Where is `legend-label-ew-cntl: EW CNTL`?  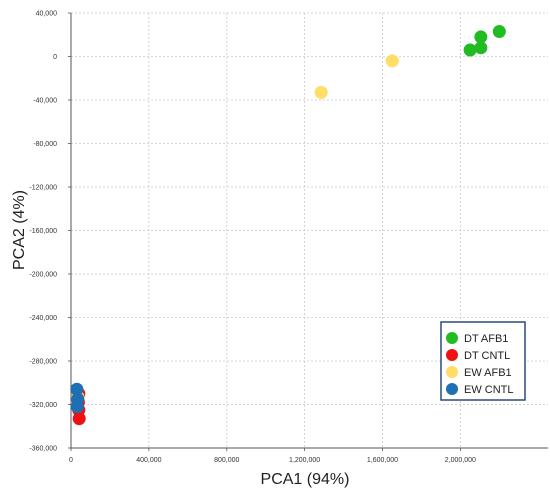
legend-label-ew-cntl: EW CNTL is located at coordinates (489, 390).